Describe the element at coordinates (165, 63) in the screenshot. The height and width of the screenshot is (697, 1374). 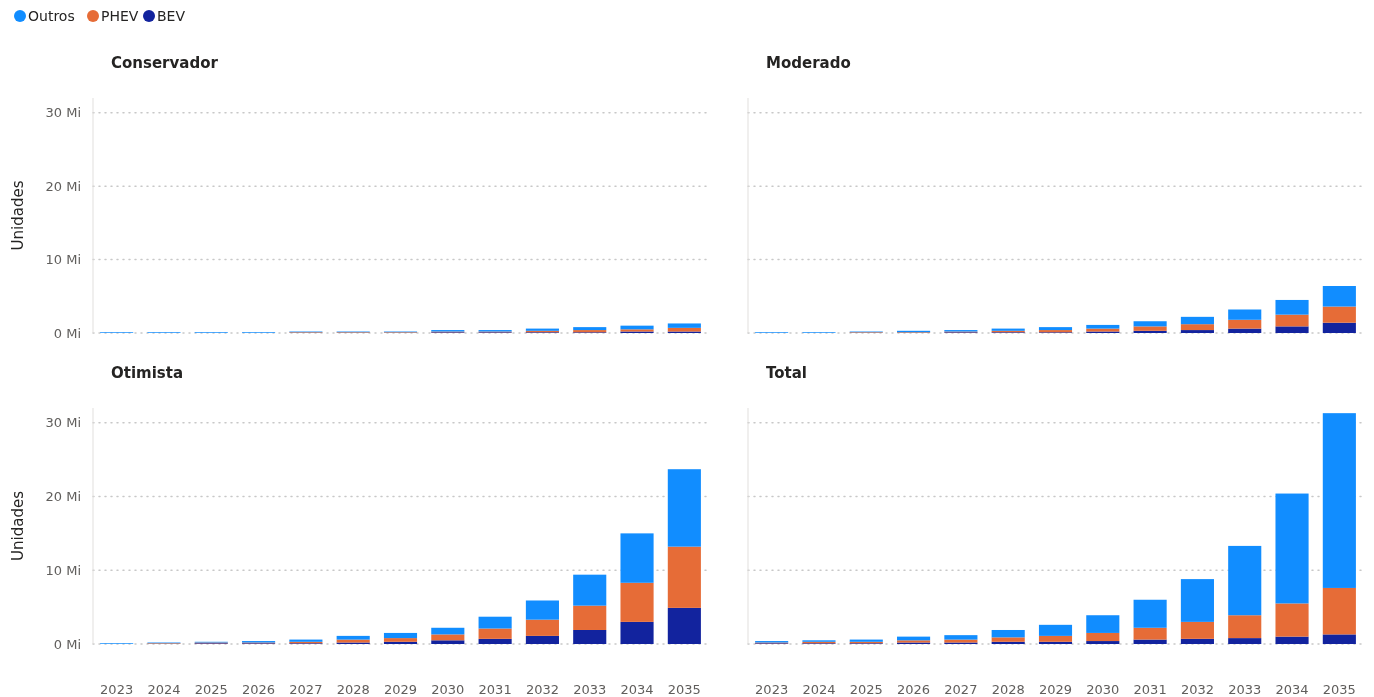
I see `chart-title: Conservador` at that location.